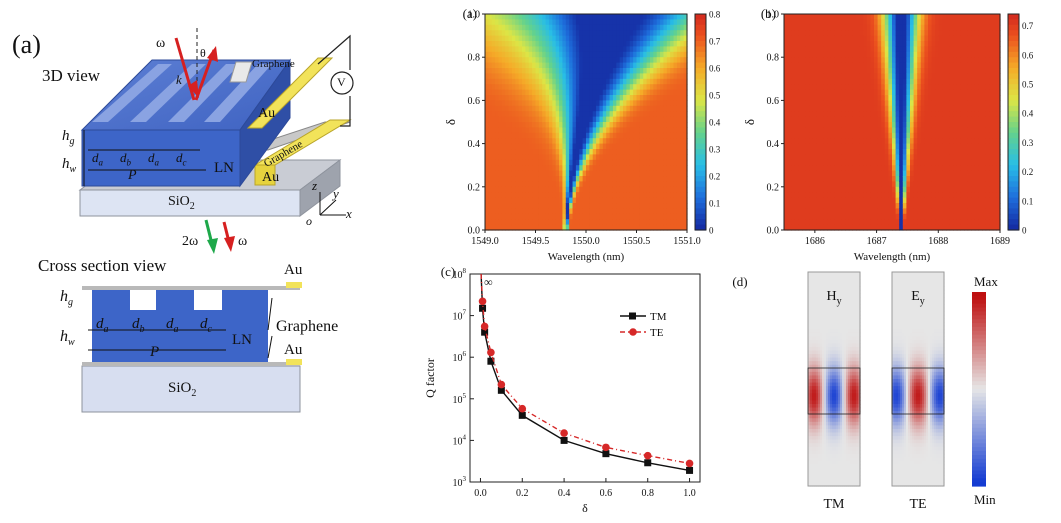 The width and height of the screenshot is (1061, 523). What do you see at coordinates (485, 241) in the screenshot?
I see `x-tick-label: 1549.0` at bounding box center [485, 241].